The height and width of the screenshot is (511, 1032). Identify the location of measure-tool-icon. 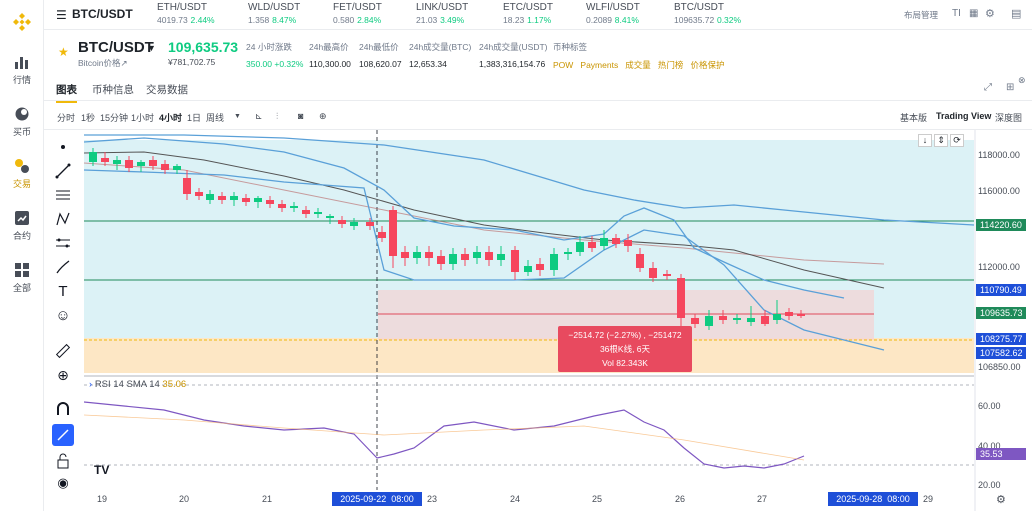
(63, 243).